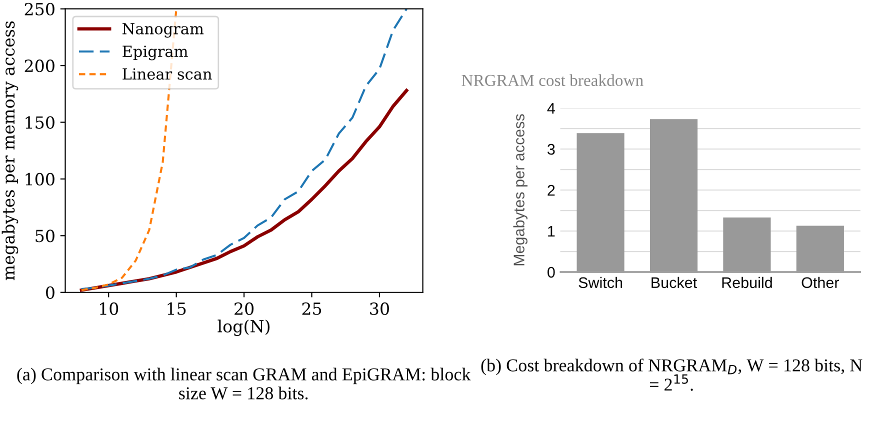  Describe the element at coordinates (379, 309) in the screenshot. I see `x-tick-label: 30` at that location.